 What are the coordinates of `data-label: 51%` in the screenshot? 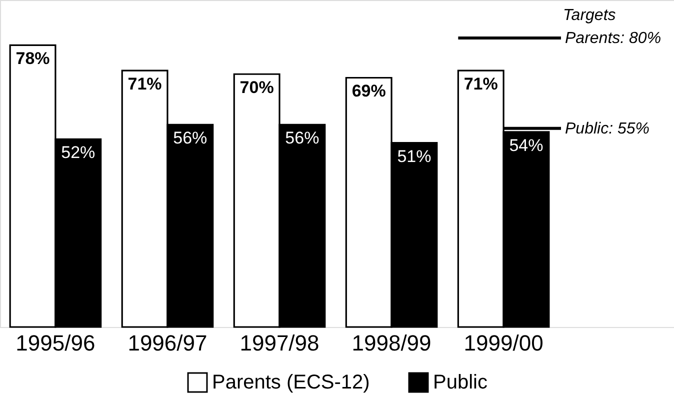 It's located at (414, 156).